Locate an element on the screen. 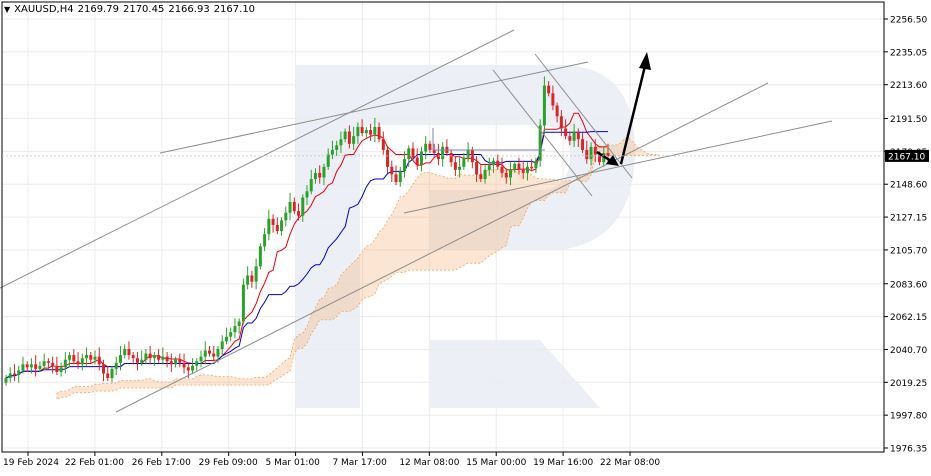 Image resolution: width=931 pixels, height=476 pixels. dropdown-arrow-icon: ▼ is located at coordinates (7, 9).